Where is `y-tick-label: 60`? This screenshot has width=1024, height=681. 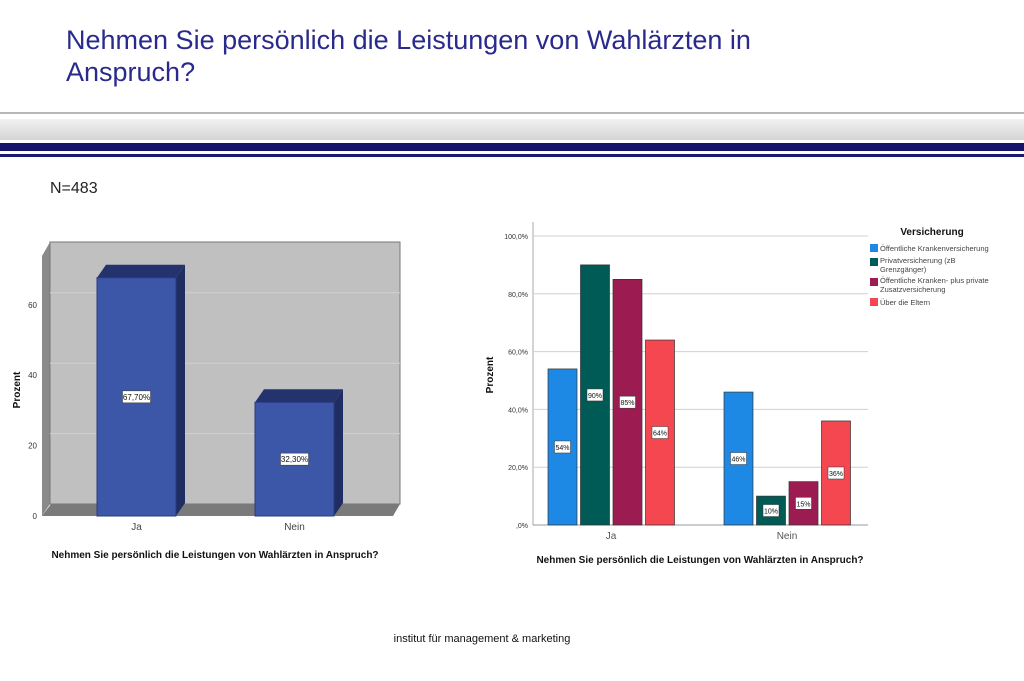
y-tick-label: 60 is located at coordinates (32, 305).